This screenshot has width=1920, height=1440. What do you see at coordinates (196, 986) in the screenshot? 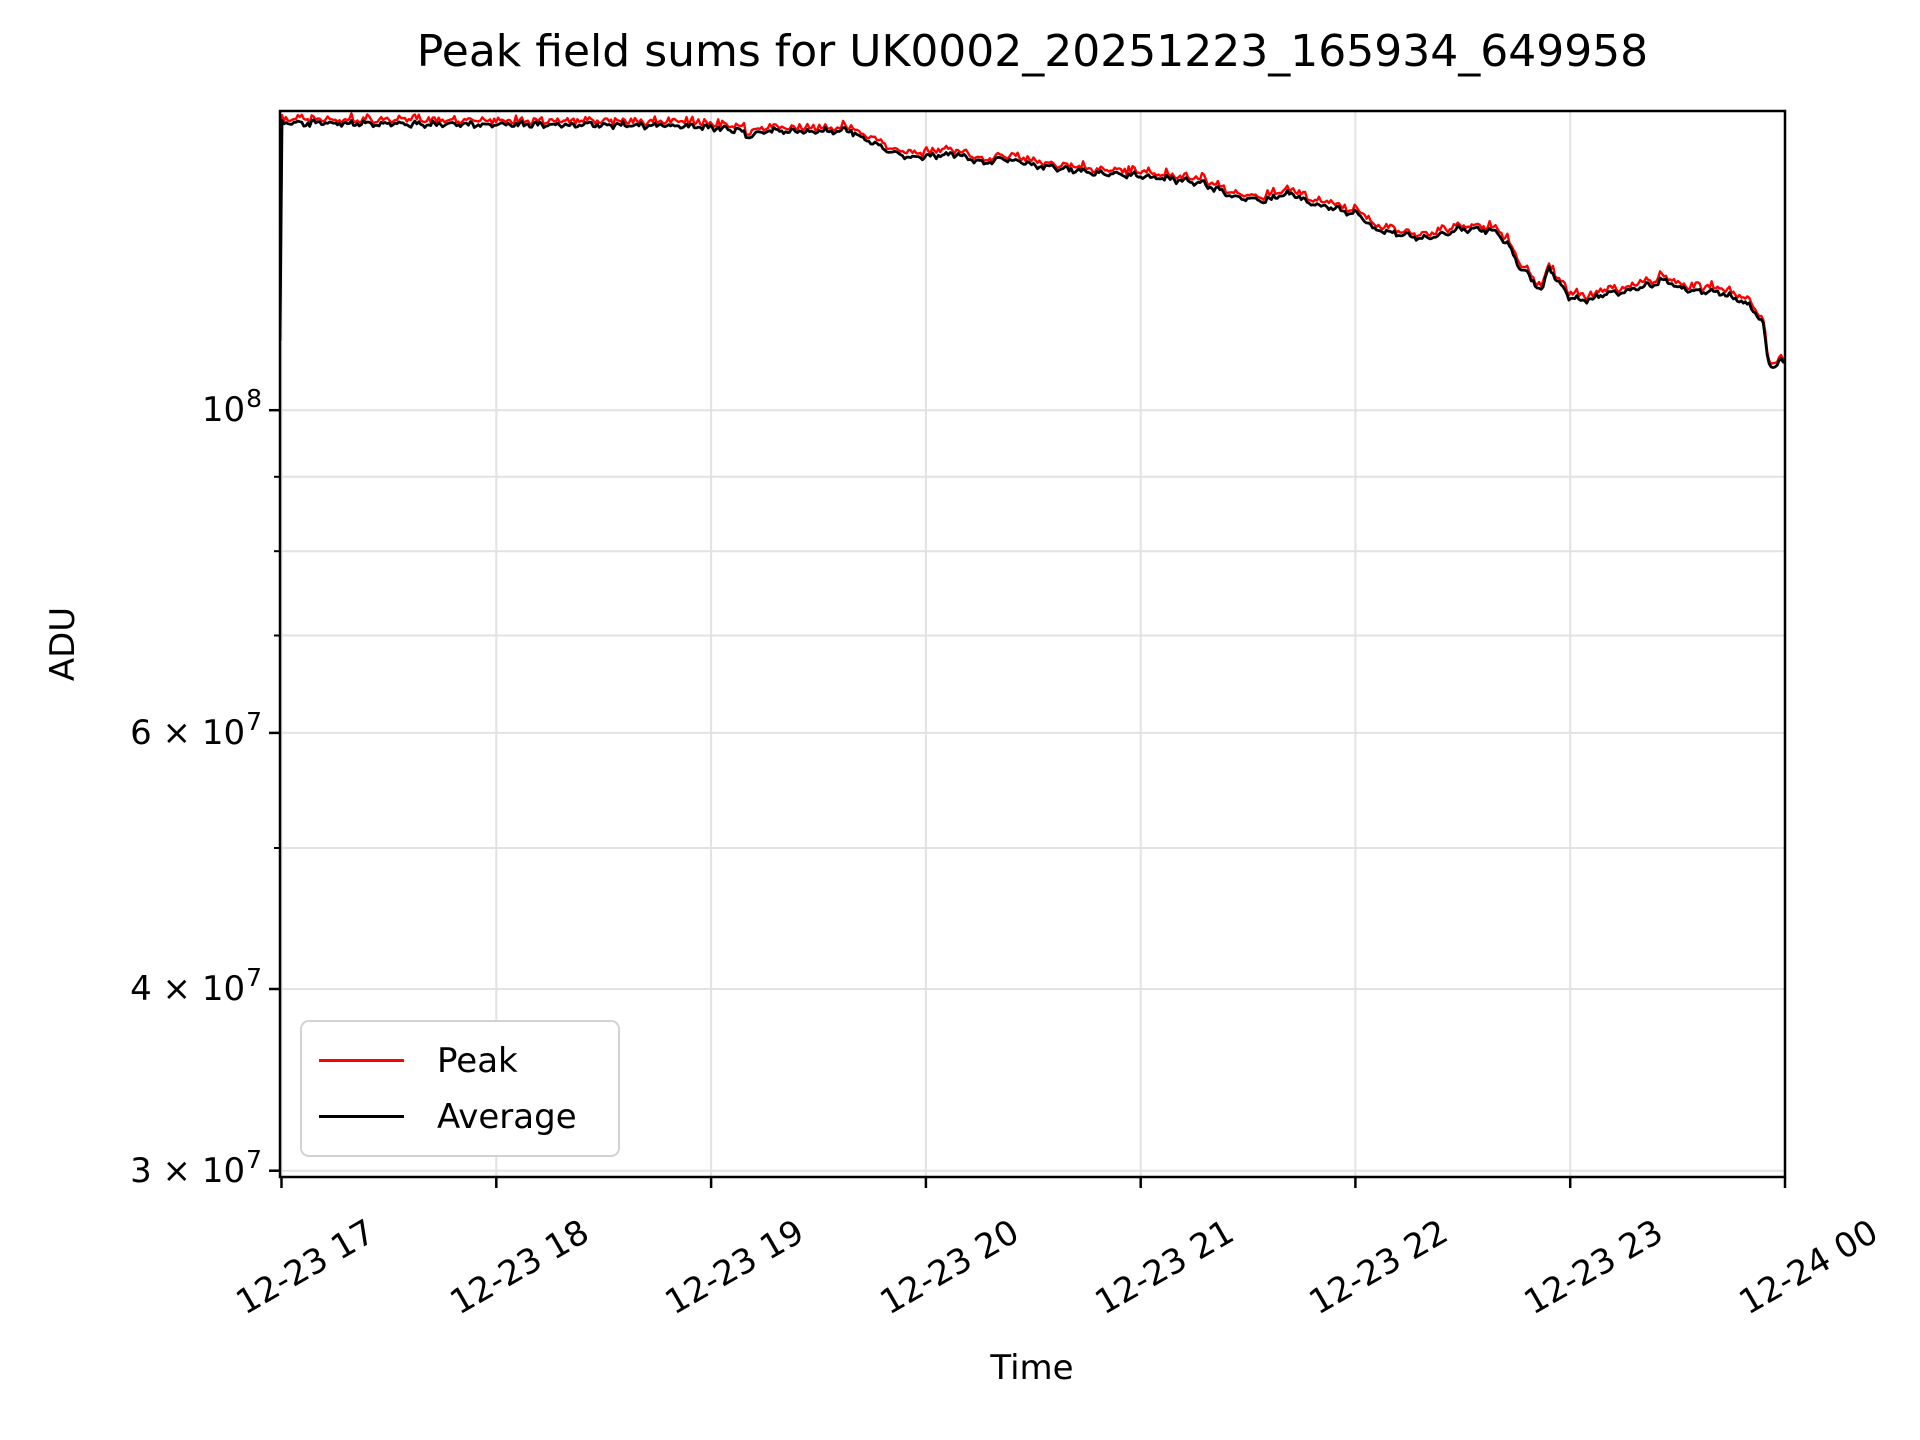
I see `y-tick-label: 4 × 107` at bounding box center [196, 986].